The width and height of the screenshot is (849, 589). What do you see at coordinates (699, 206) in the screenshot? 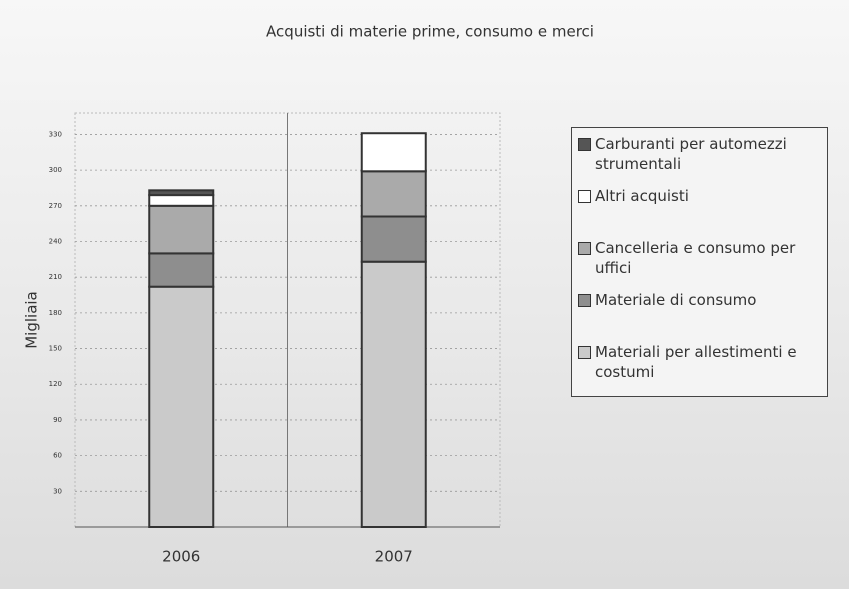
I see `legend-item: Altri acquisti` at bounding box center [699, 206].